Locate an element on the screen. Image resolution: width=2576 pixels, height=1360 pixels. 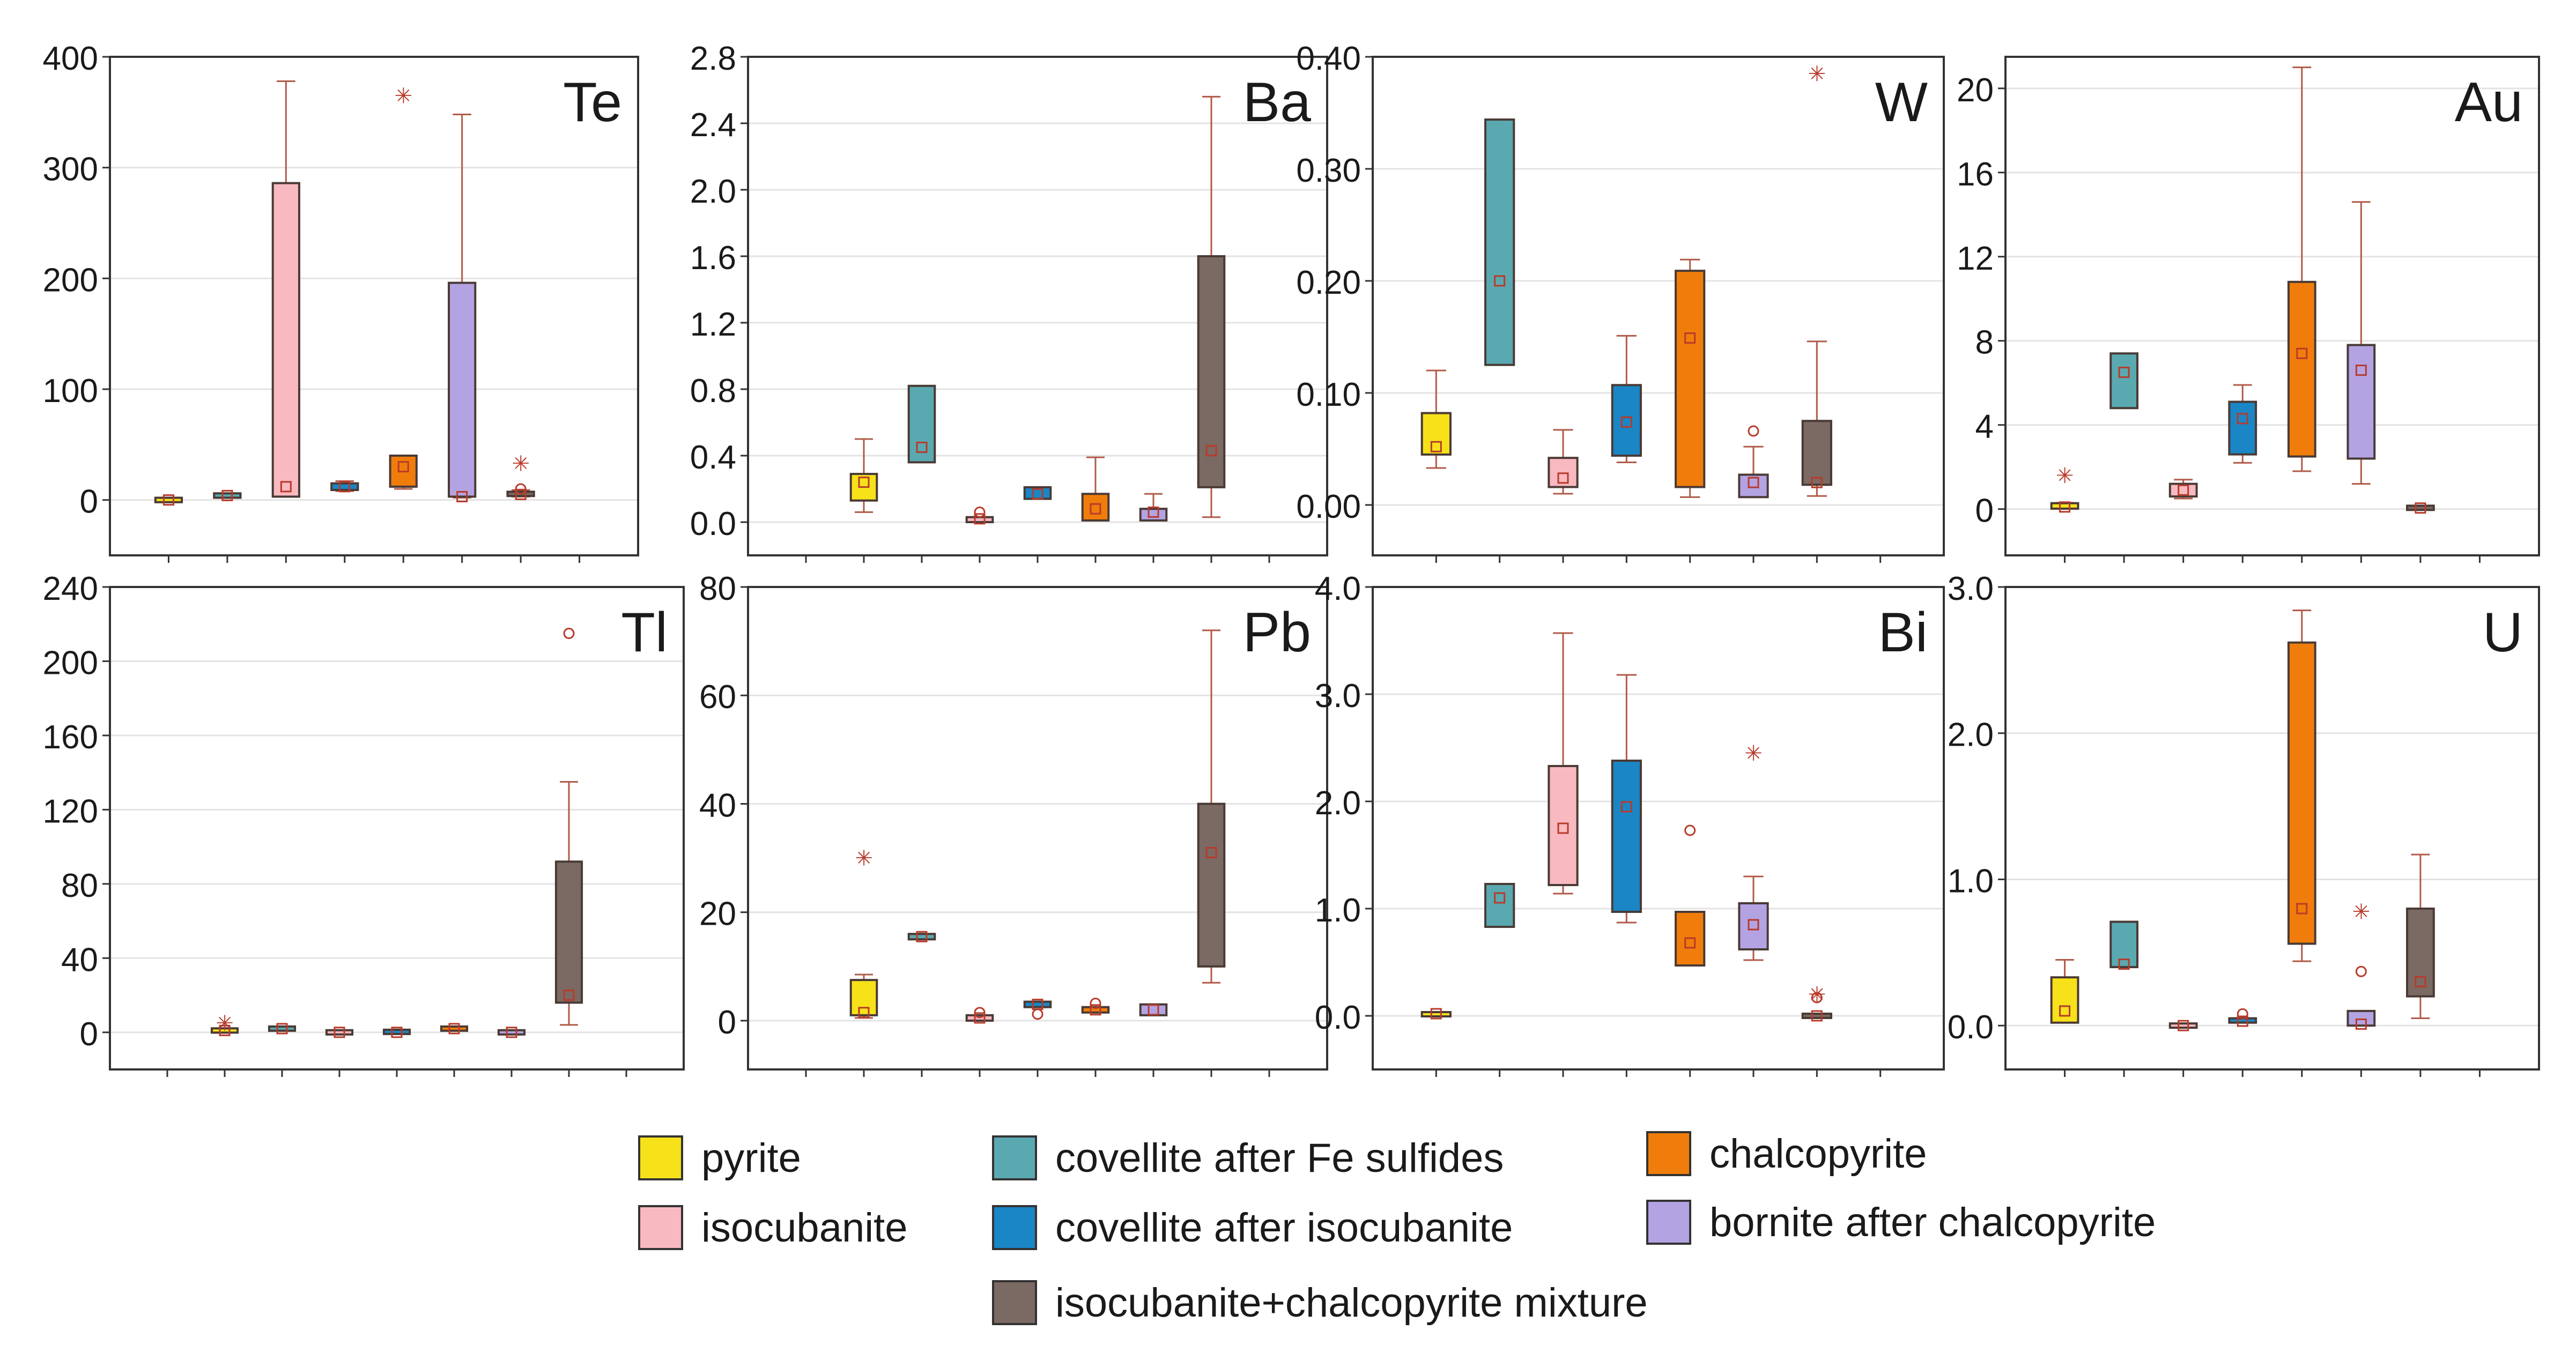
legend-label: bornite after chalcopyrite is located at coordinates (1932, 1222).